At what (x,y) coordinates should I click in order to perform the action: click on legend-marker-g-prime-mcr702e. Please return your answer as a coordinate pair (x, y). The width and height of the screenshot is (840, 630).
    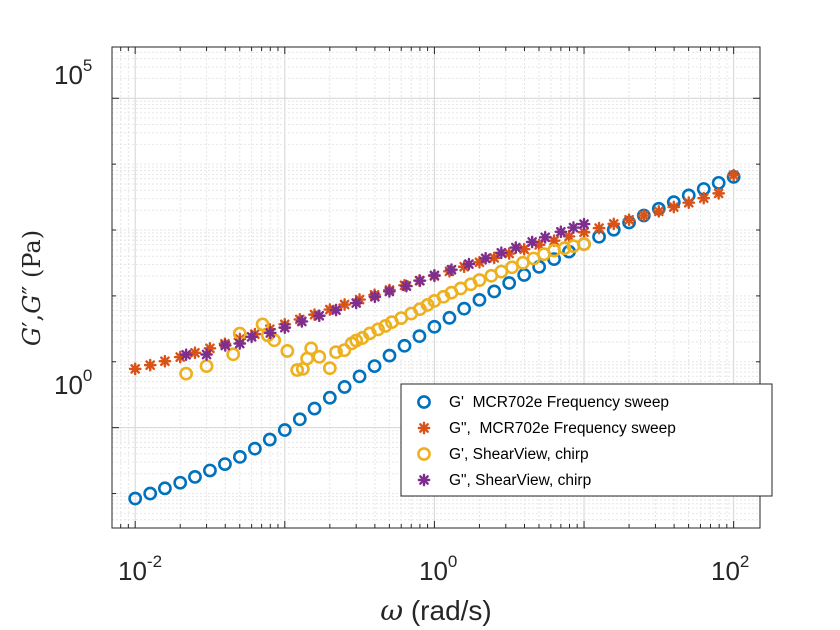
    Looking at the image, I should click on (424, 402).